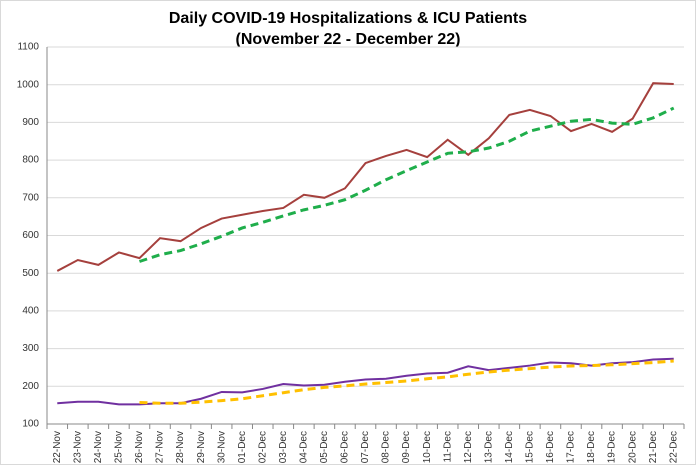  I want to click on x-tick-label: 03-Dec, so click(283, 447).